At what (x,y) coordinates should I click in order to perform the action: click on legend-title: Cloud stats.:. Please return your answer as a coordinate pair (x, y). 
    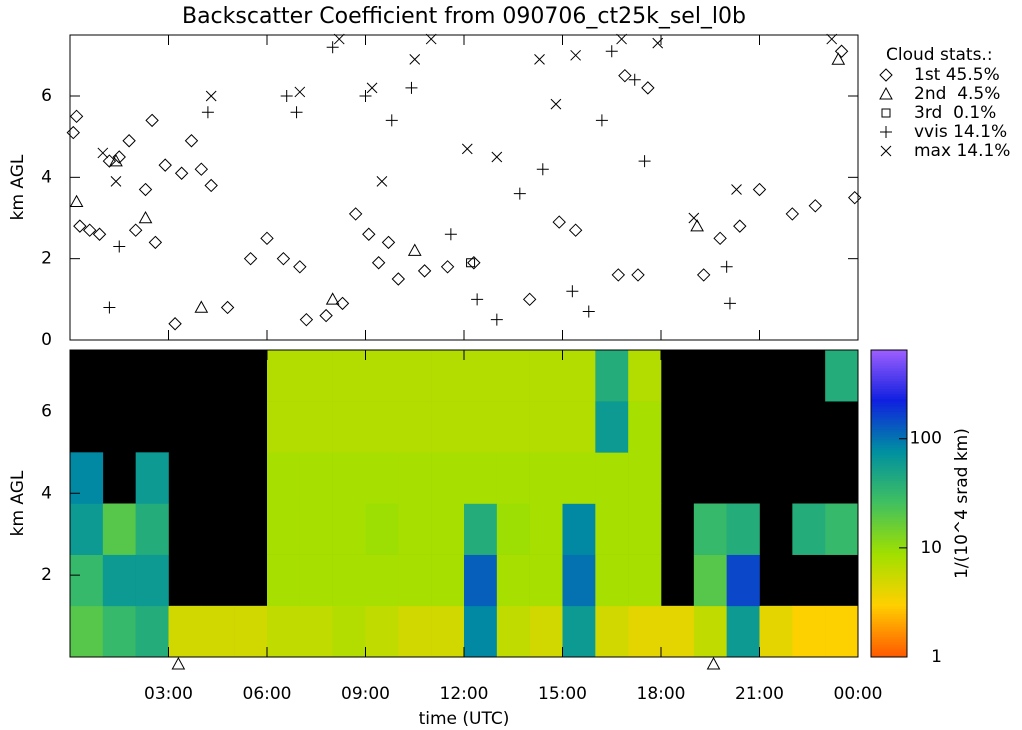
    Looking at the image, I should click on (939, 55).